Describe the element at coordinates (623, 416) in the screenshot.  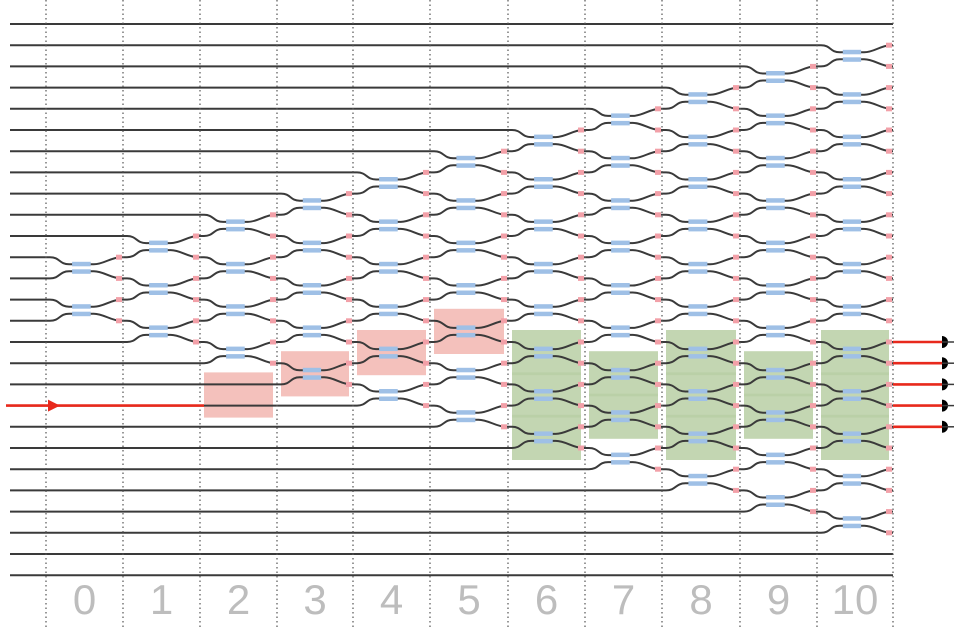
I see `output-coupler-highlight` at that location.